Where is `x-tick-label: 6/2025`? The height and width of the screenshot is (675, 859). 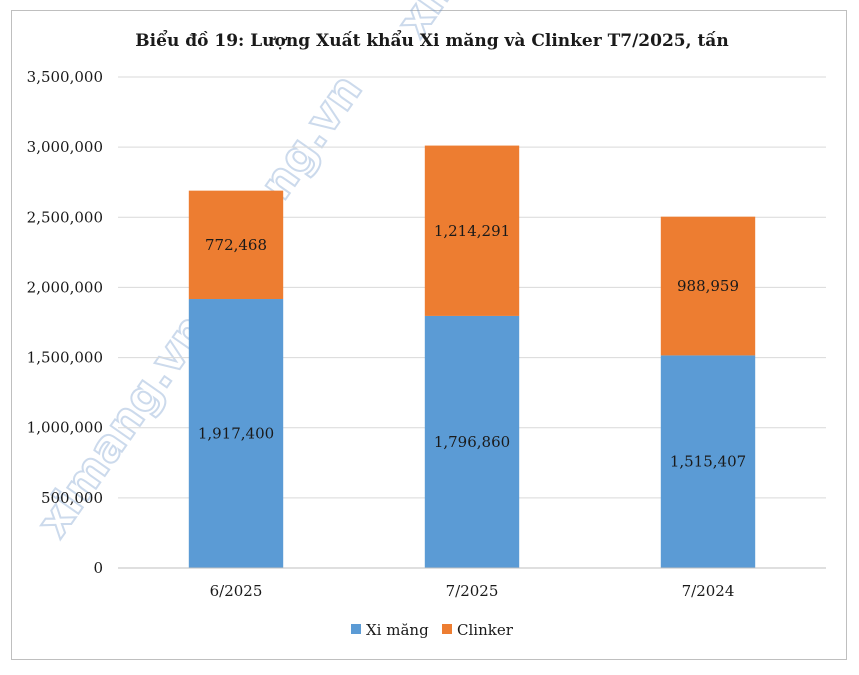 x-tick-label: 6/2025 is located at coordinates (236, 591).